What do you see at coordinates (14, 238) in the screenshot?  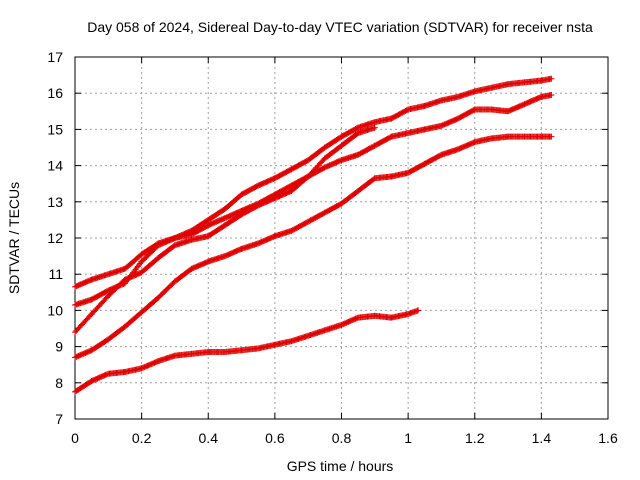 I see `y-axis-label: SDTVAR / TECUs` at bounding box center [14, 238].